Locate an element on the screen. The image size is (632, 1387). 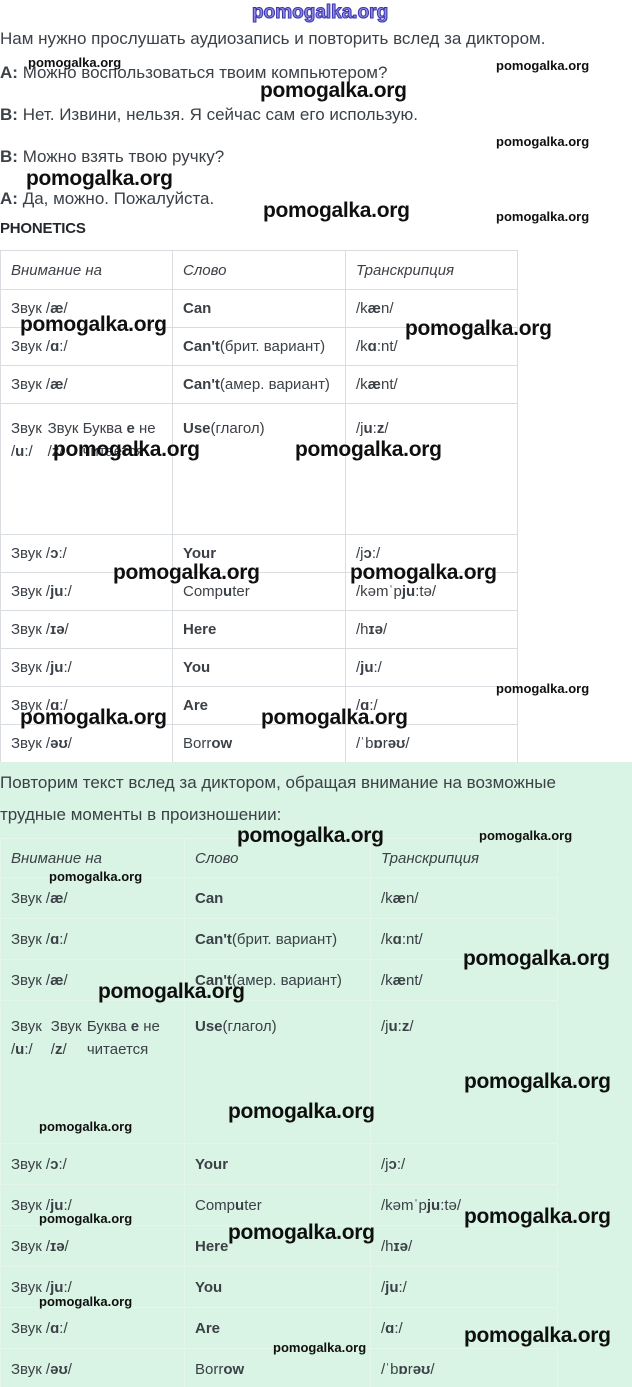
cell-attention: Звук / əʊ / is located at coordinates (41, 1369).